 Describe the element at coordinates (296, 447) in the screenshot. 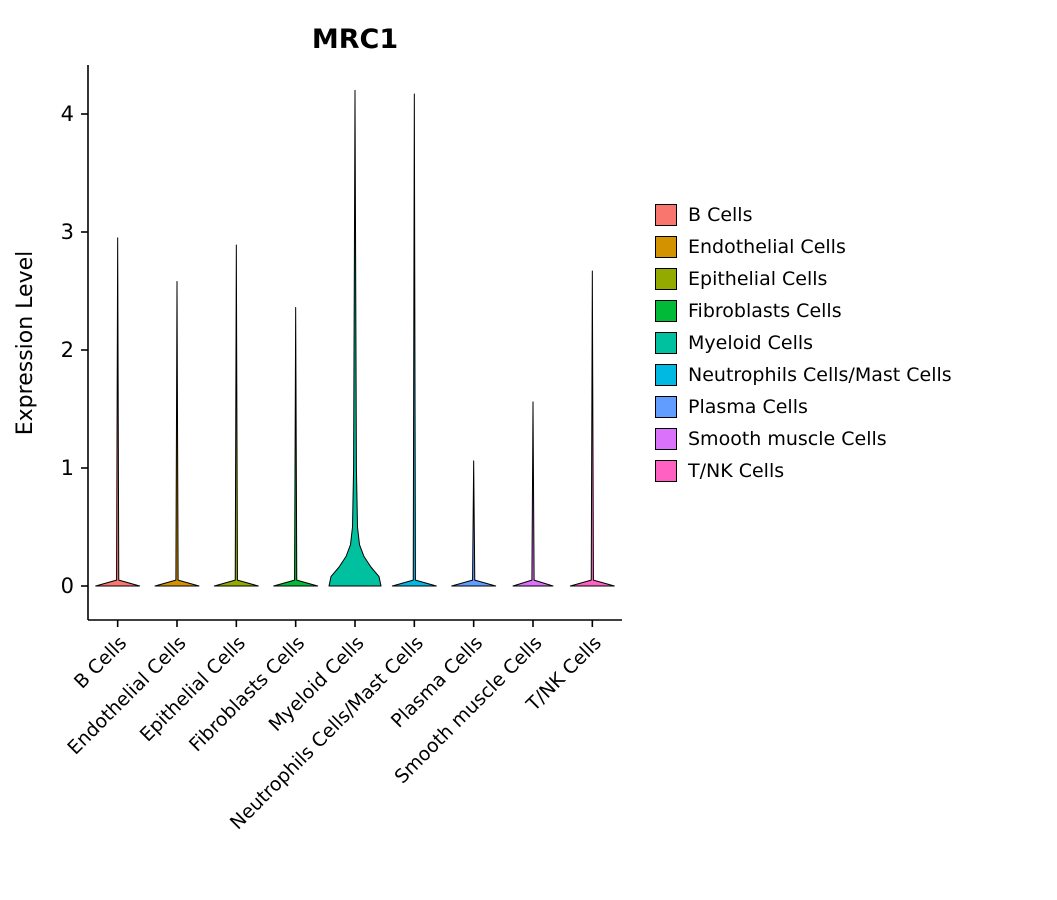

I see `violin-fibroblasts-cells` at that location.